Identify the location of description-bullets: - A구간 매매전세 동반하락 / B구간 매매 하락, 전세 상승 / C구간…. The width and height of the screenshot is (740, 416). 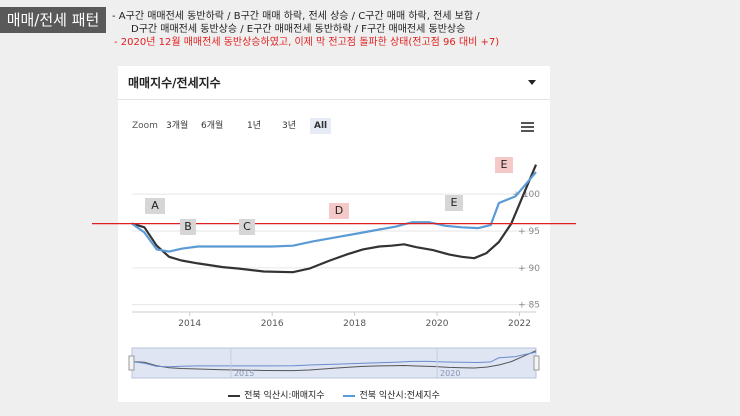
(305, 29).